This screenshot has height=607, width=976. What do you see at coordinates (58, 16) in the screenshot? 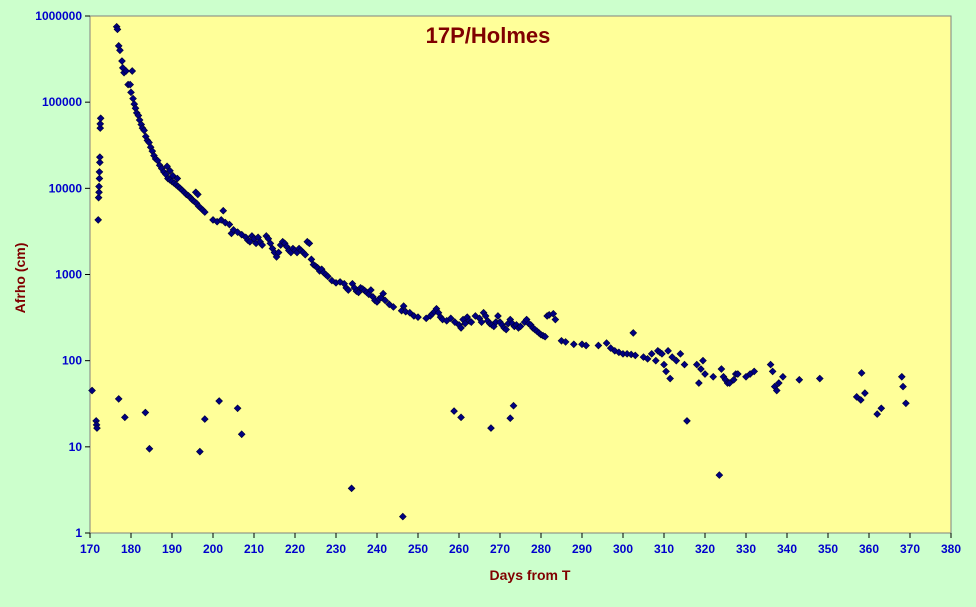
I see `y-tick-label: 1000000` at bounding box center [58, 16].